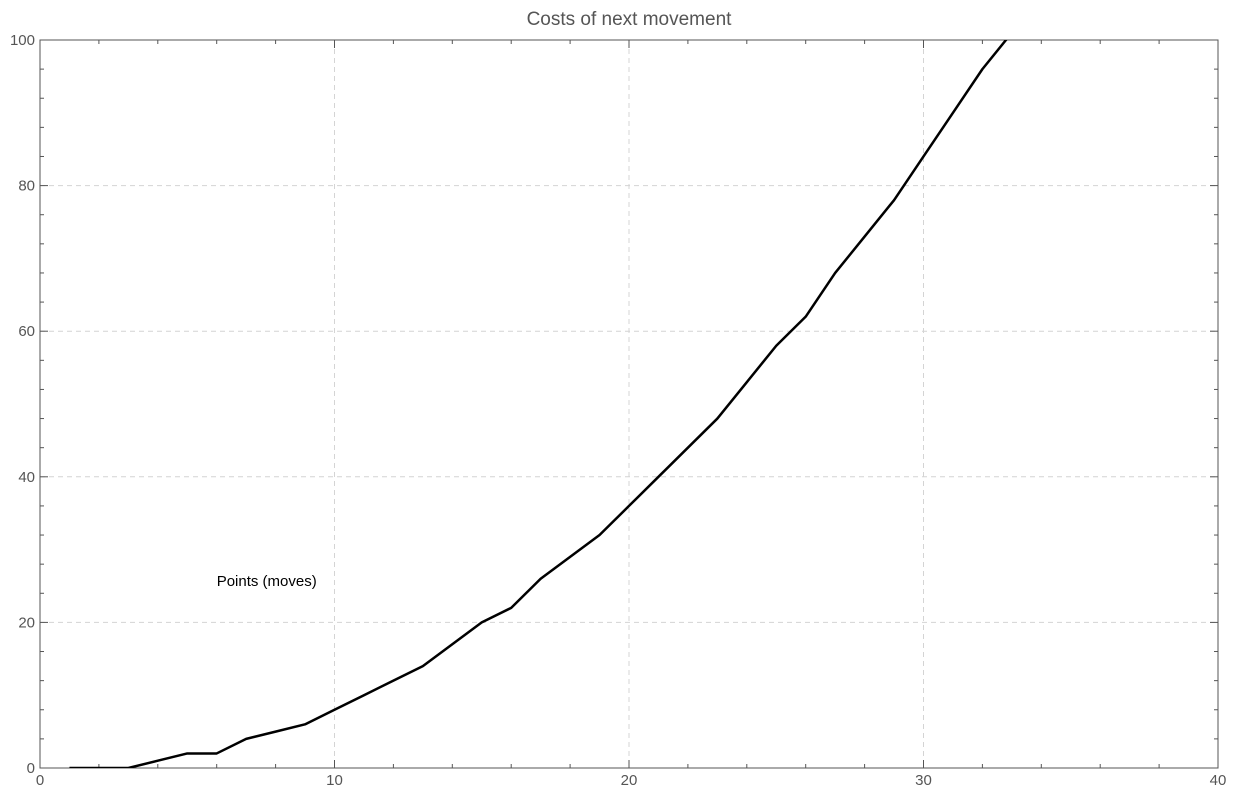  What do you see at coordinates (629, 780) in the screenshot?
I see `x-tick-label: 20` at bounding box center [629, 780].